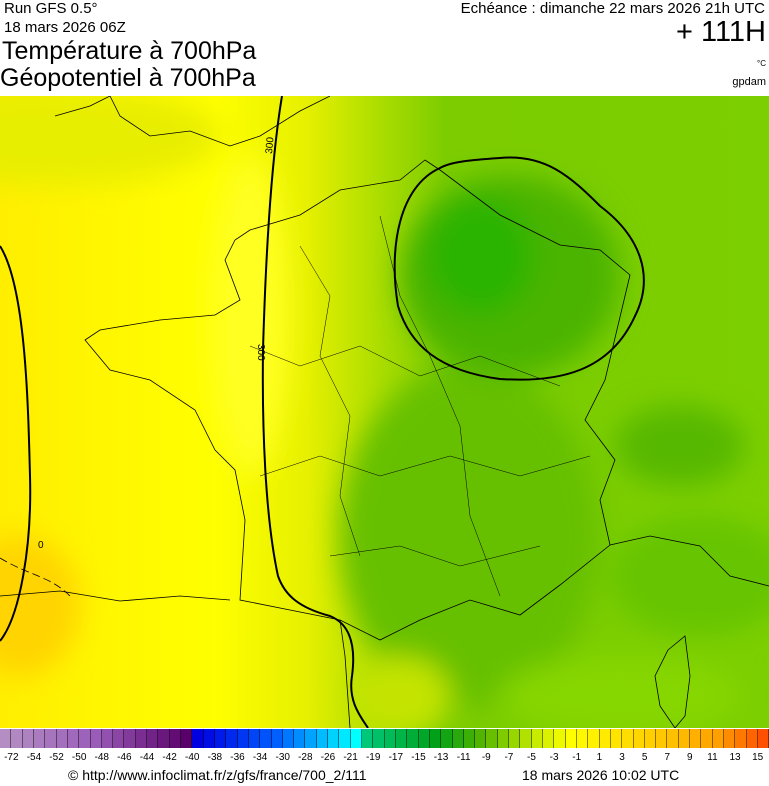 This screenshot has height=786, width=769. What do you see at coordinates (622, 757) in the screenshot?
I see `color-scale-label: 3` at bounding box center [622, 757].